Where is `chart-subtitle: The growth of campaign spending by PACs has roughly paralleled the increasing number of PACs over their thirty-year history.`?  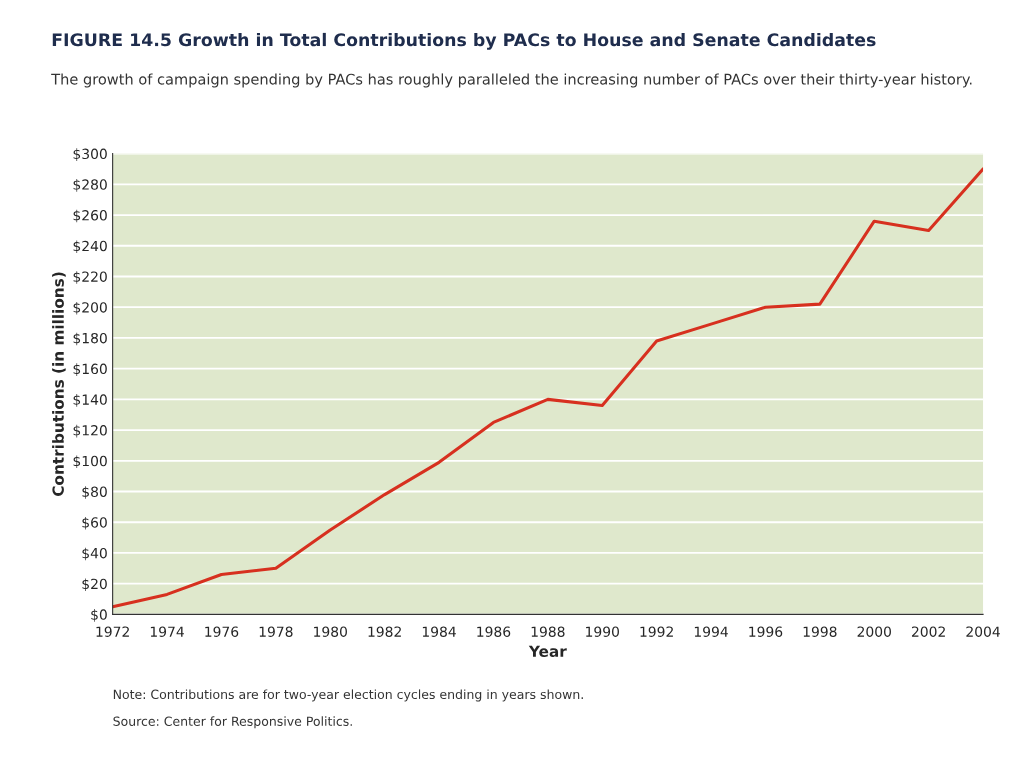 chart-subtitle: The growth of campaign spending by PACs has roughly paralleled the increasing number of PACs over their thirty-year history. is located at coordinates (511, 80).